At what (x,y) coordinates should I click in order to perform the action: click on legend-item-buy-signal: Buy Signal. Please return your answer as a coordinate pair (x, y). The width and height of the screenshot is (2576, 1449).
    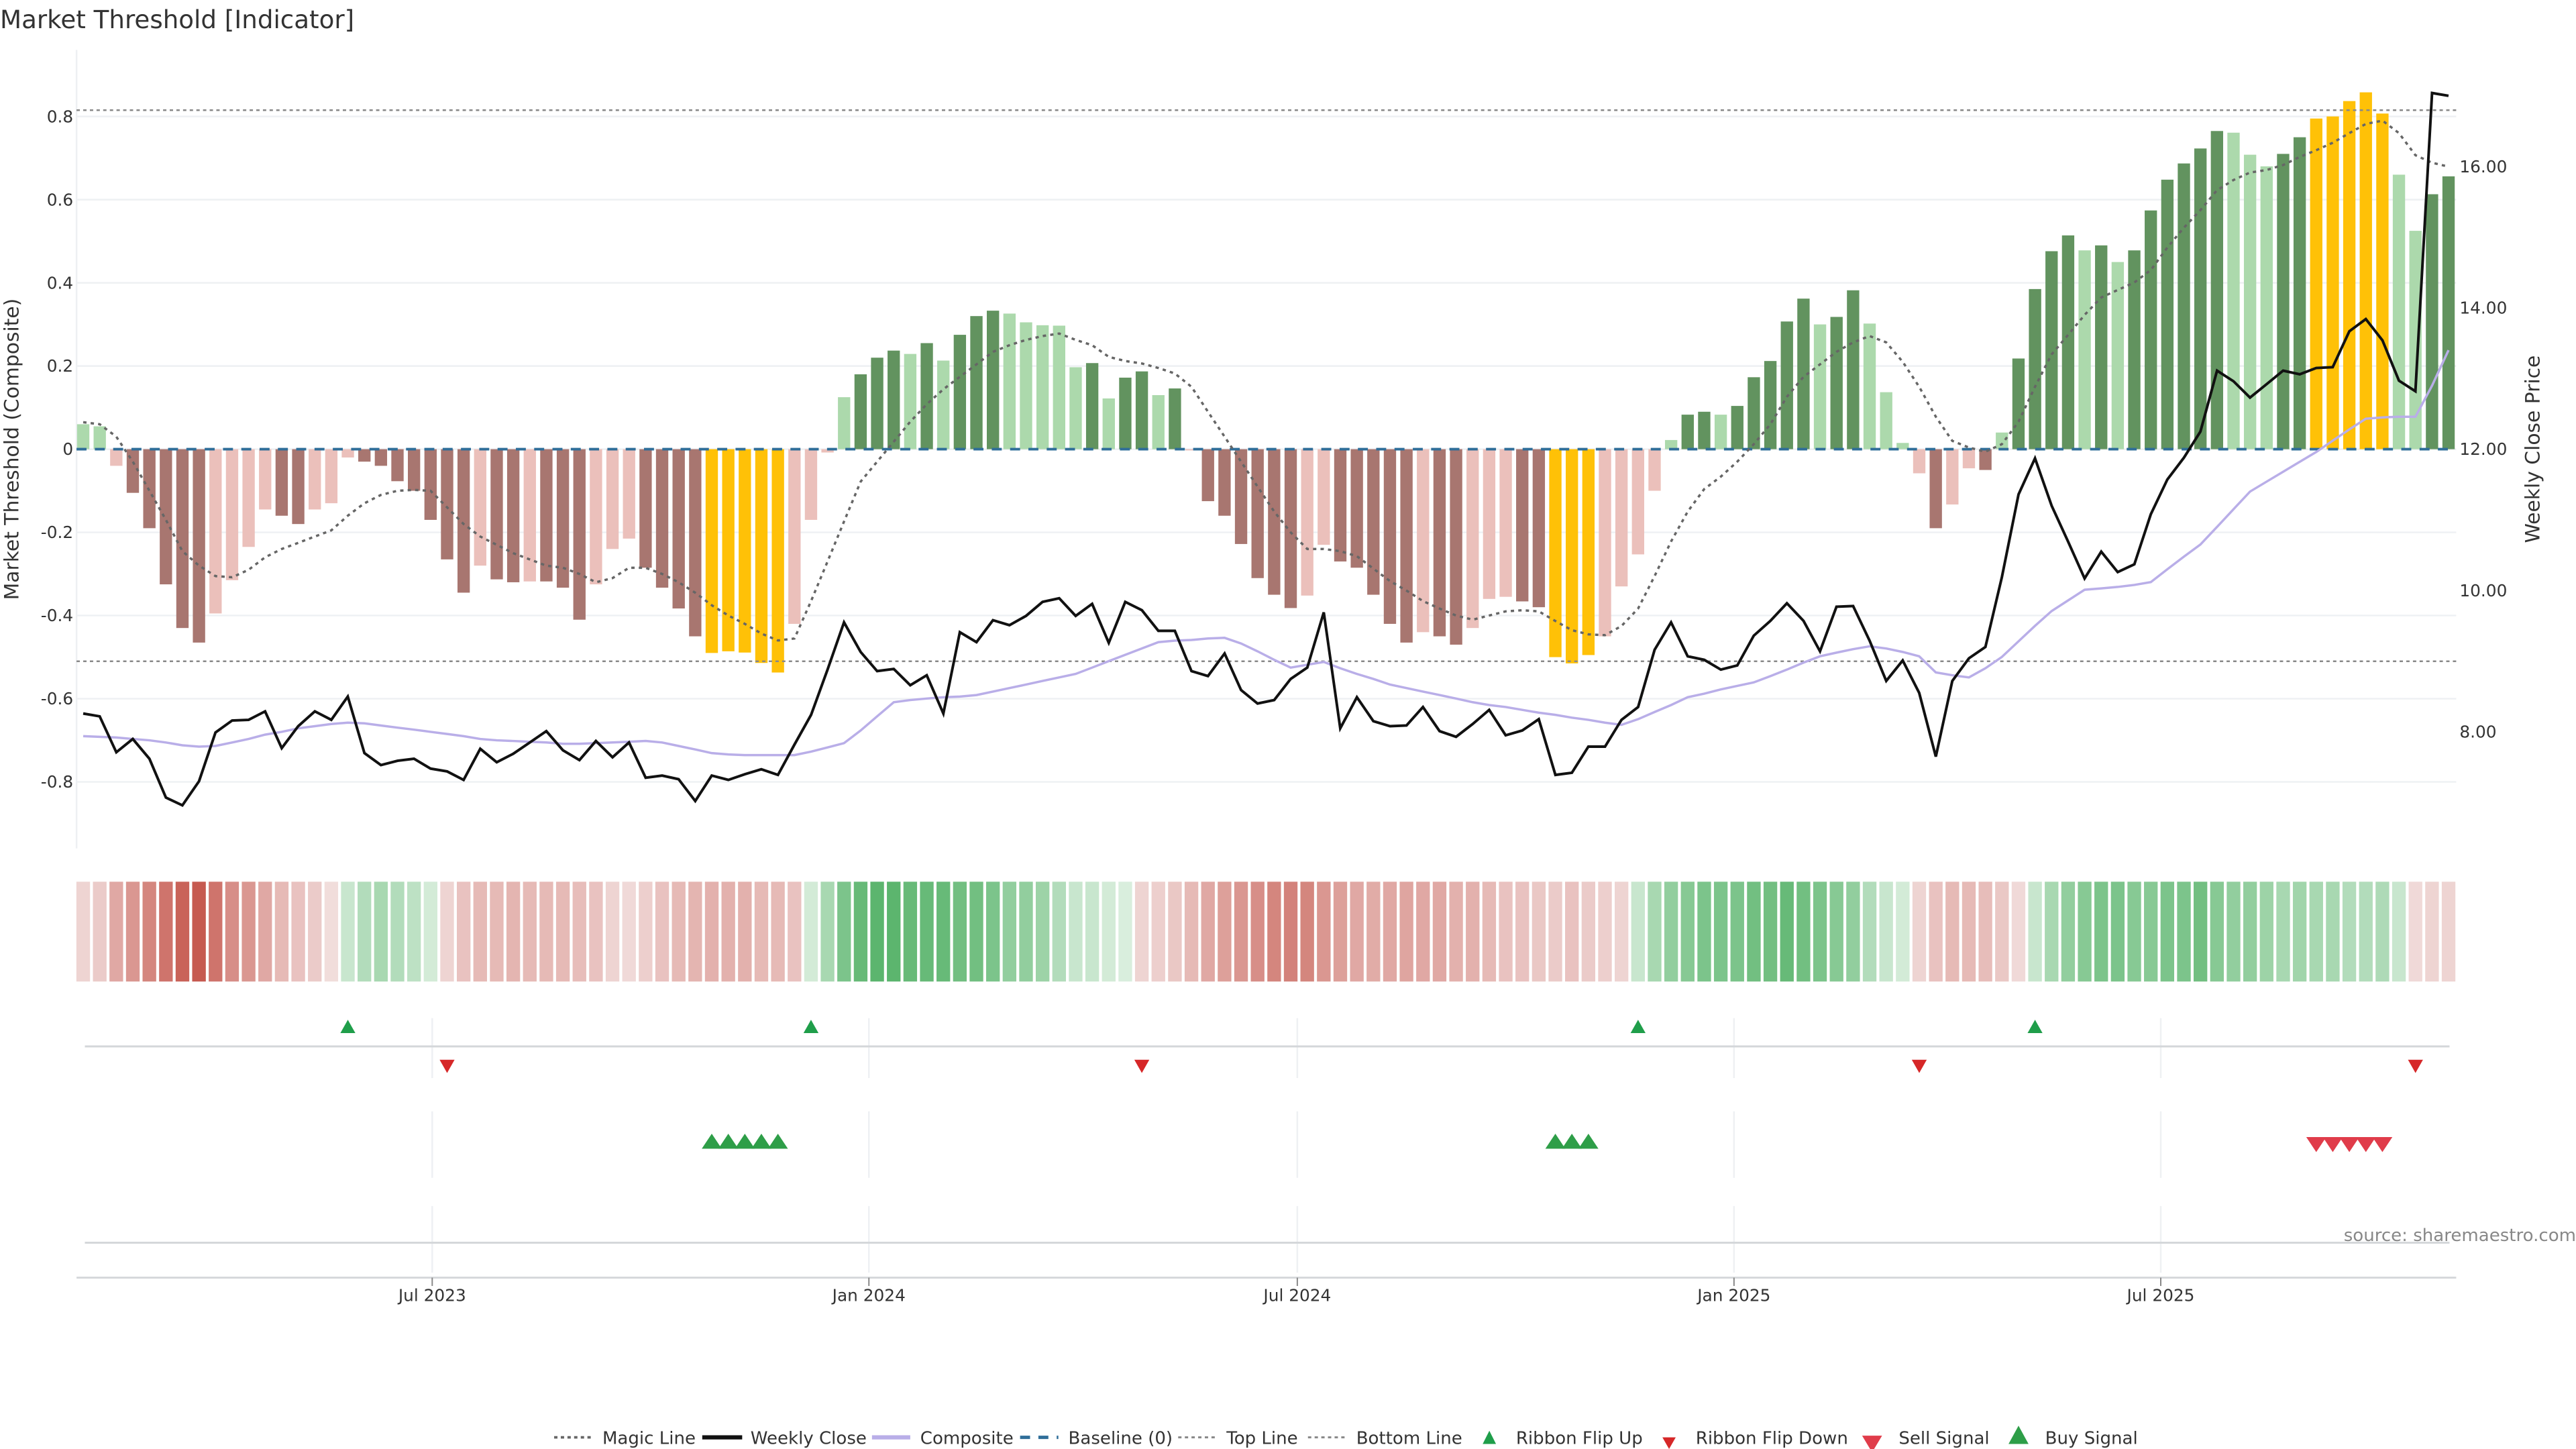
    Looking at the image, I should click on (2073, 1437).